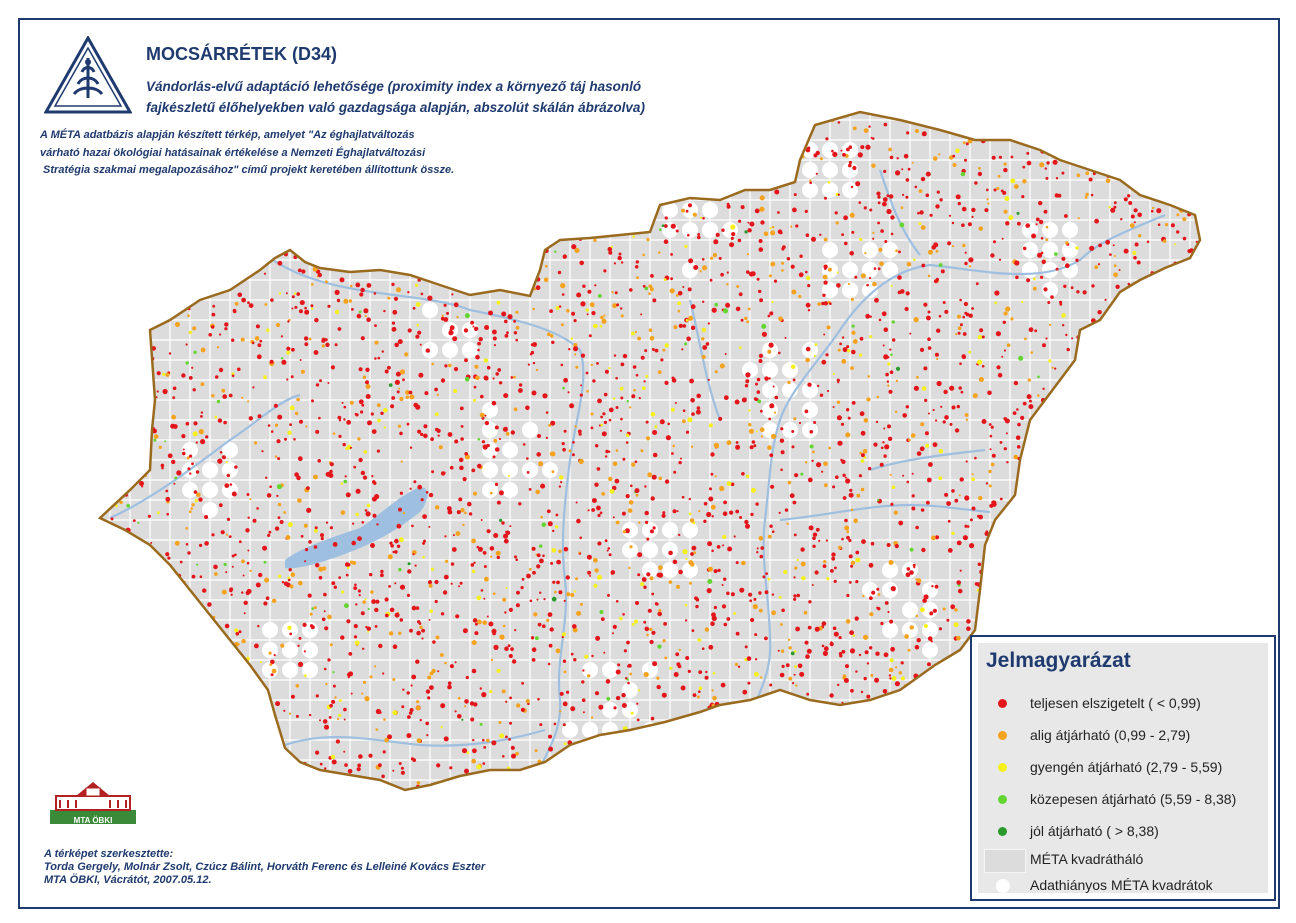 The image size is (1296, 923). What do you see at coordinates (1133, 799) in the screenshot?
I see `legend-label: közepesen átjárható (5,59 - 8,38)` at bounding box center [1133, 799].